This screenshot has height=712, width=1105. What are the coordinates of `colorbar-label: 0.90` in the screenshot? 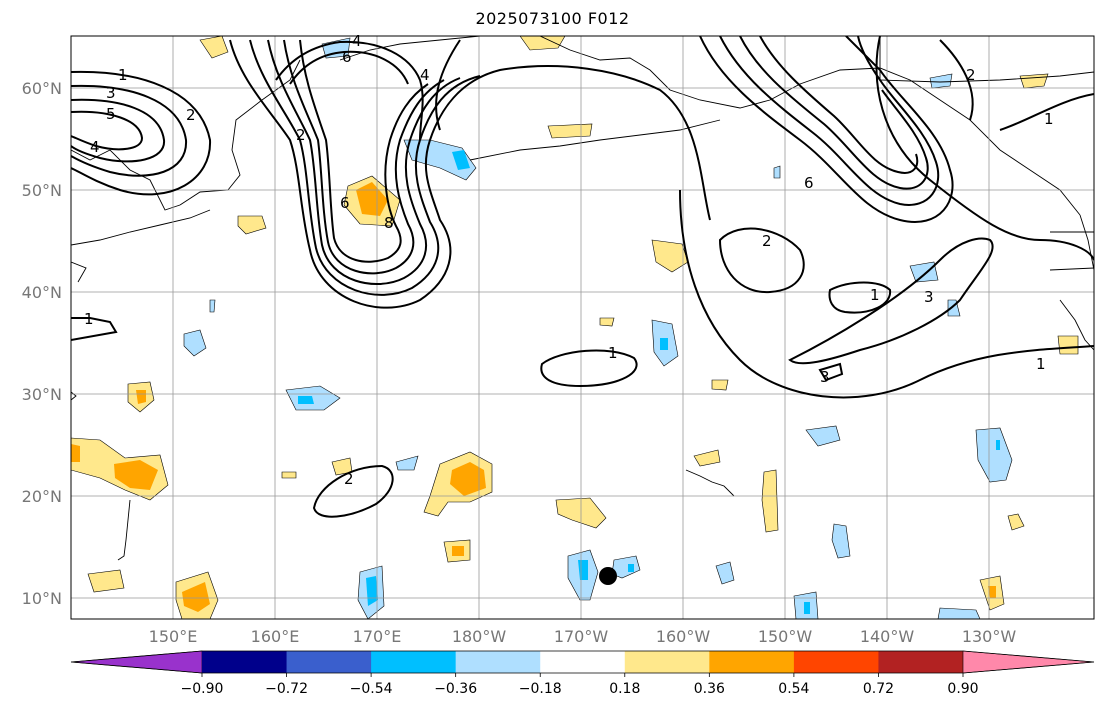 It's located at (962, 689).